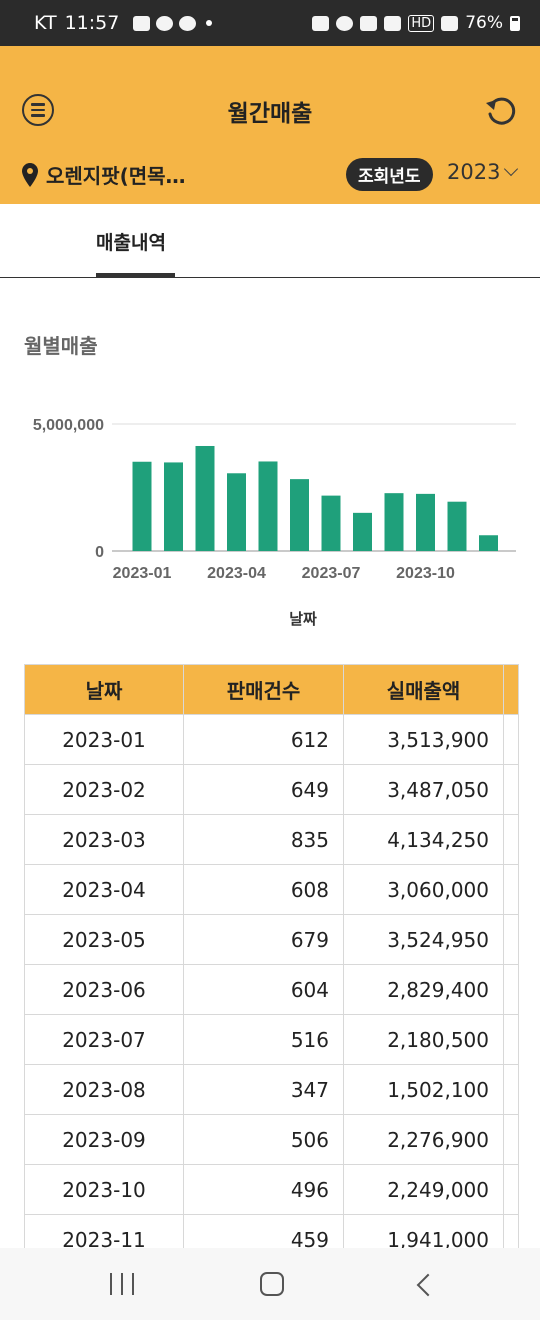 This screenshot has width=540, height=1320. Describe the element at coordinates (104, 789) in the screenshot. I see `cell-date: 2023-02` at that location.